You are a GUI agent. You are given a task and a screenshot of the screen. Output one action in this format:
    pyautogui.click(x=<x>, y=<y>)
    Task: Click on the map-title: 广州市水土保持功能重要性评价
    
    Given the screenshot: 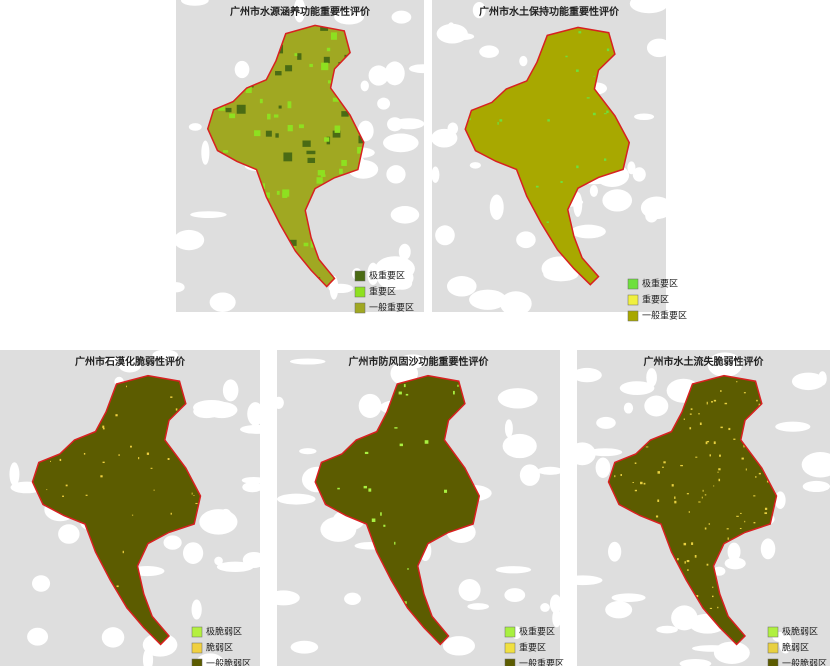 What is the action you would take?
    pyautogui.click(x=549, y=11)
    